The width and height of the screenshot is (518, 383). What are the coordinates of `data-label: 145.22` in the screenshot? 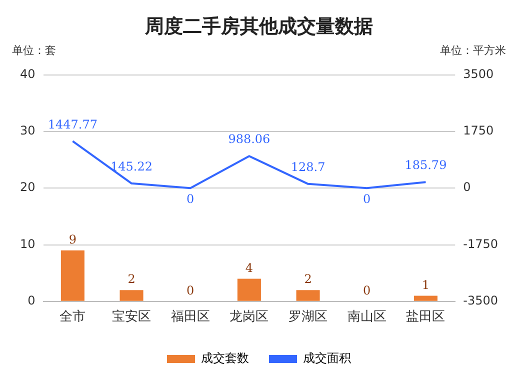 It's located at (131, 167).